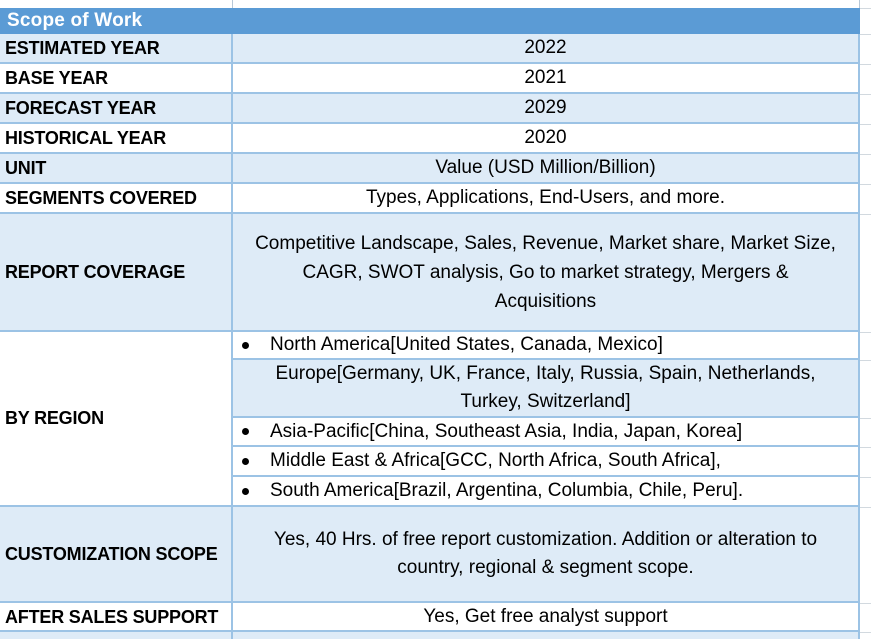 The image size is (871, 639). What do you see at coordinates (545, 107) in the screenshot?
I see `row-value: 2029` at bounding box center [545, 107].